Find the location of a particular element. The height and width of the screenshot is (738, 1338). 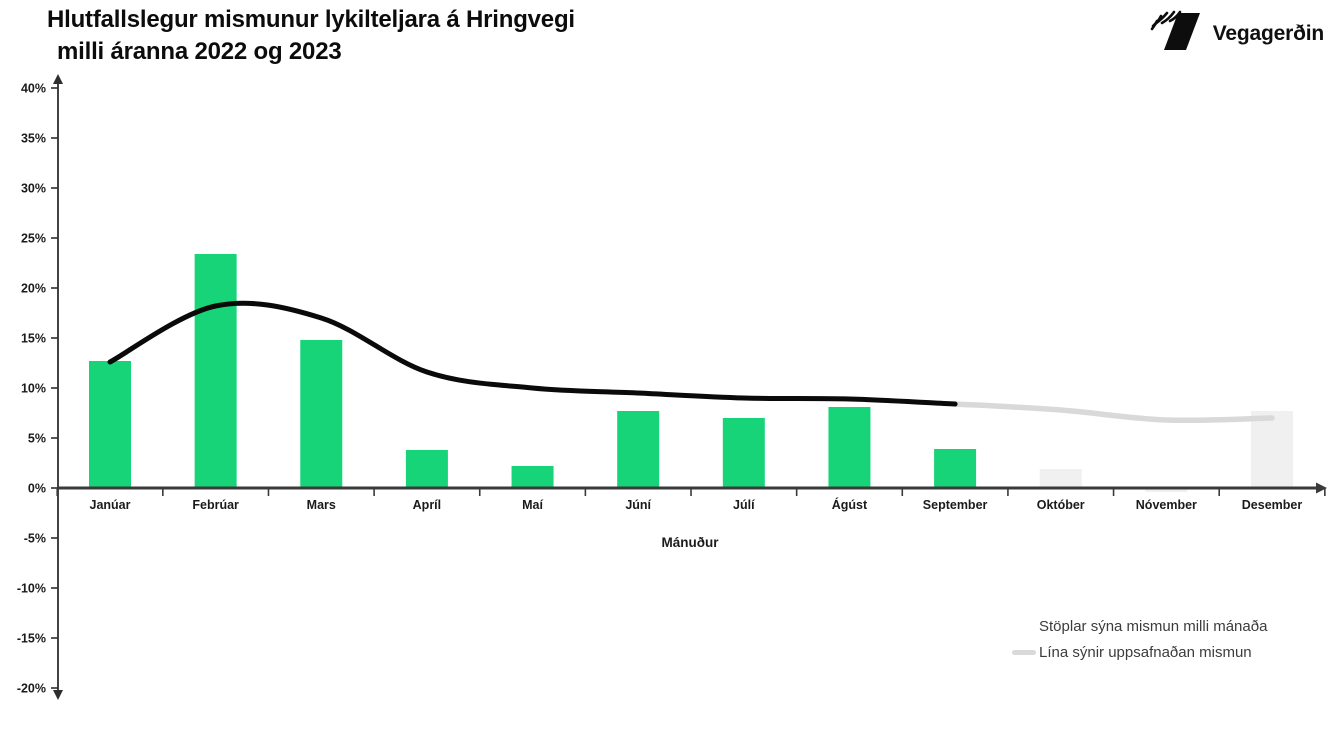

bar-maí is located at coordinates (532, 477).